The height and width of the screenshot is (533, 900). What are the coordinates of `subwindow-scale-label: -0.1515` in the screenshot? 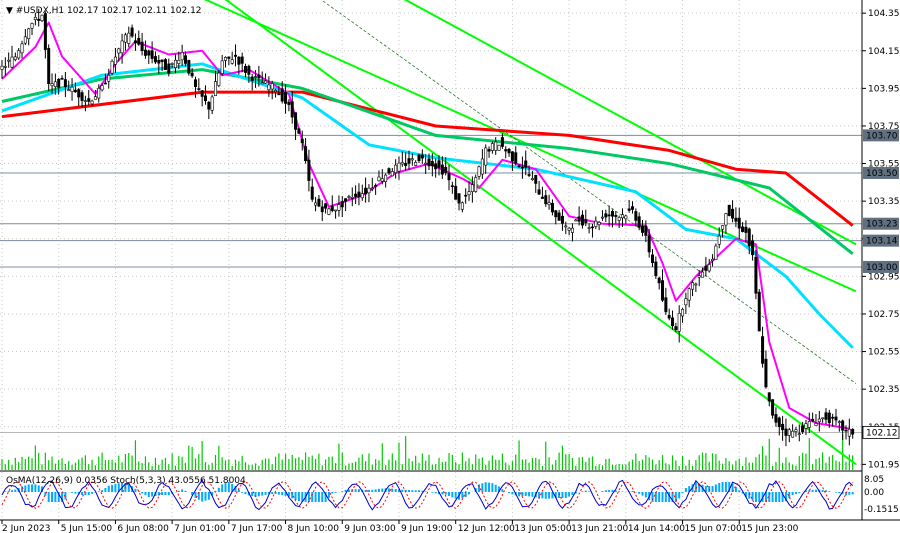 It's located at (881, 510).